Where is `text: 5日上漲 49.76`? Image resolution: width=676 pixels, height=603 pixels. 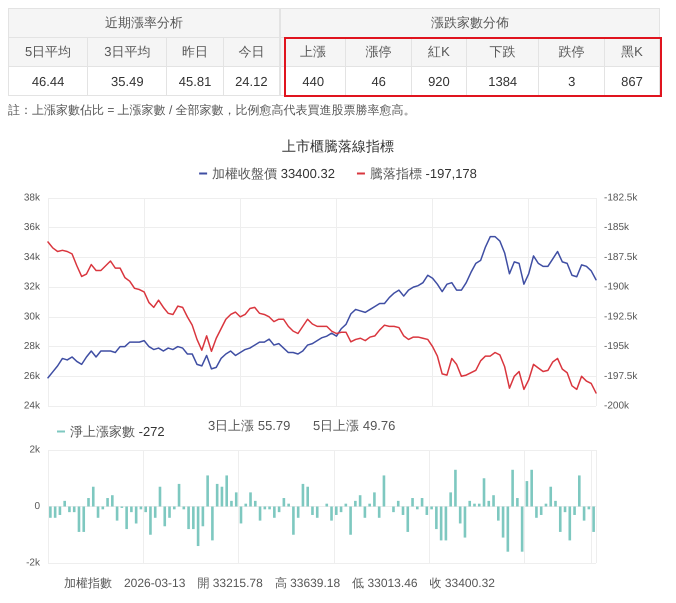
text: 5日上漲 49.76 is located at coordinates (354, 425).